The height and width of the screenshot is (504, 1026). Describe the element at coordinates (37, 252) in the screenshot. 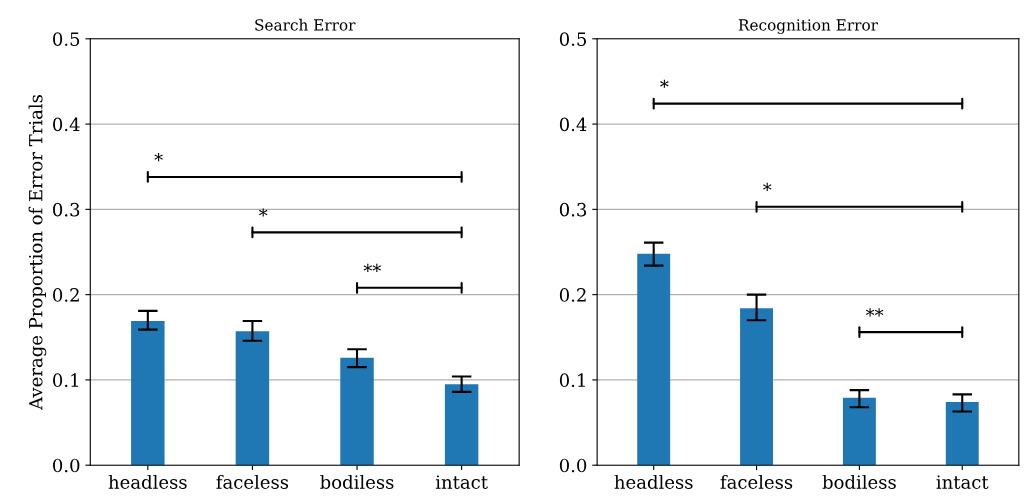

I see `y-axis-title: Average Proportion of Error Trials` at that location.